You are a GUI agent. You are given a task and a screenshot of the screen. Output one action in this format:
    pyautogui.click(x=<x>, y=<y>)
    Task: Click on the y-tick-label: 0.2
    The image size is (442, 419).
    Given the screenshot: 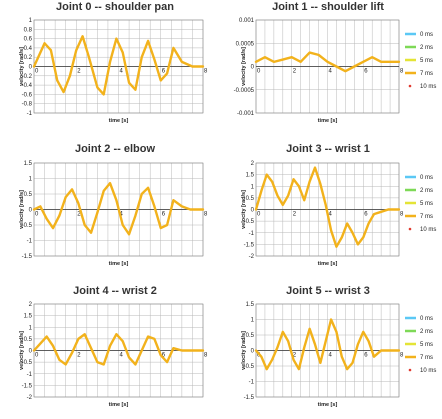 What is the action you would take?
    pyautogui.click(x=28, y=58)
    